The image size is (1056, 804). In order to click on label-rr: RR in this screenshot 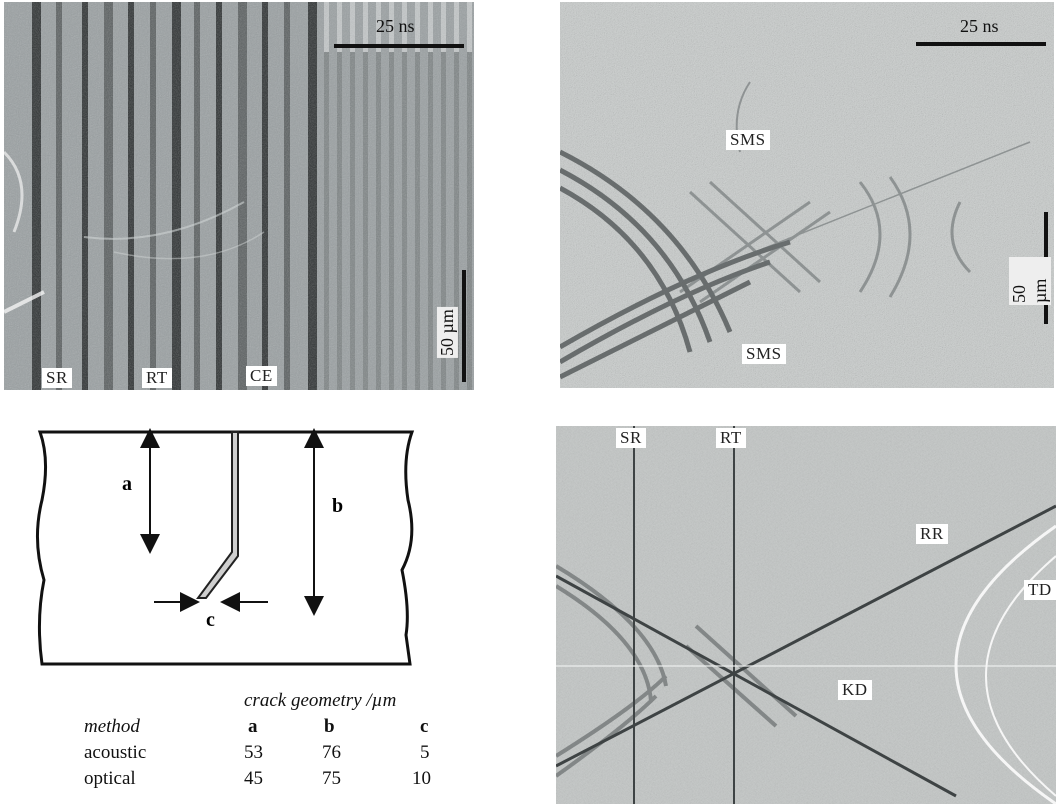, I will do `click(932, 534)`.